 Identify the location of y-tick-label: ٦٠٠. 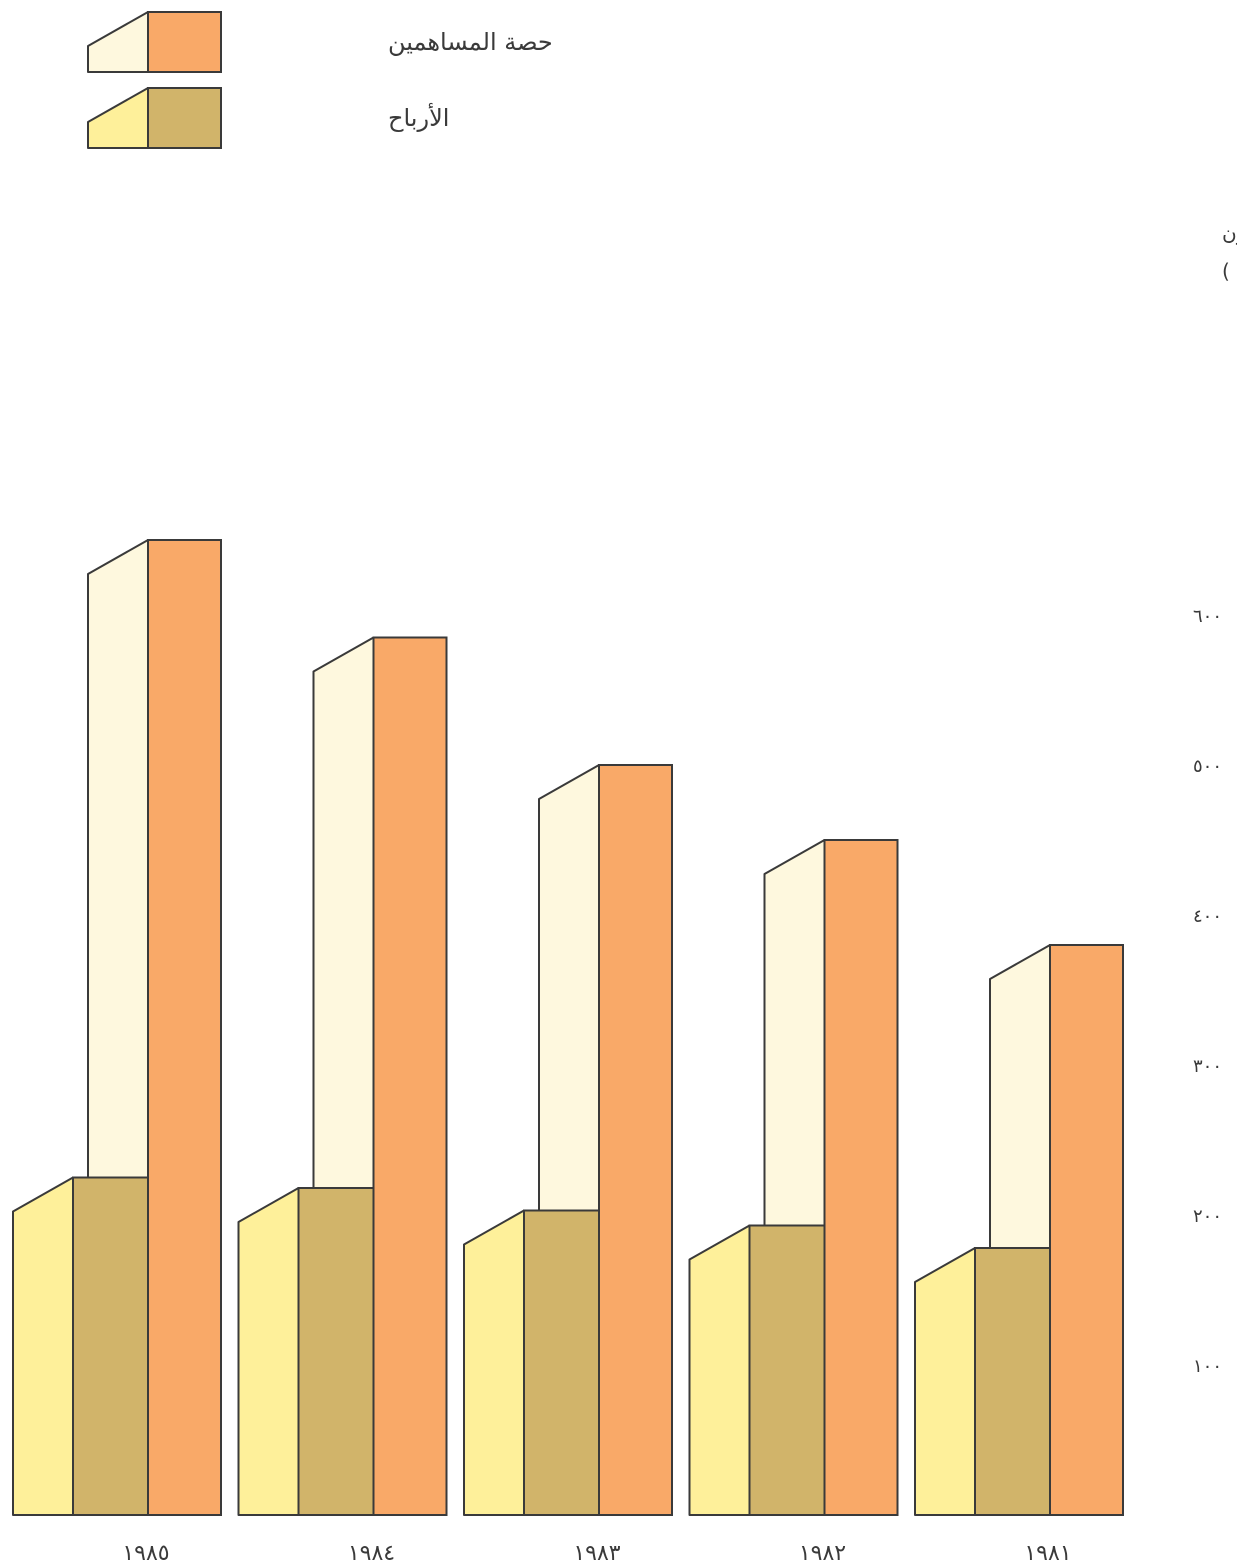
(1207, 616).